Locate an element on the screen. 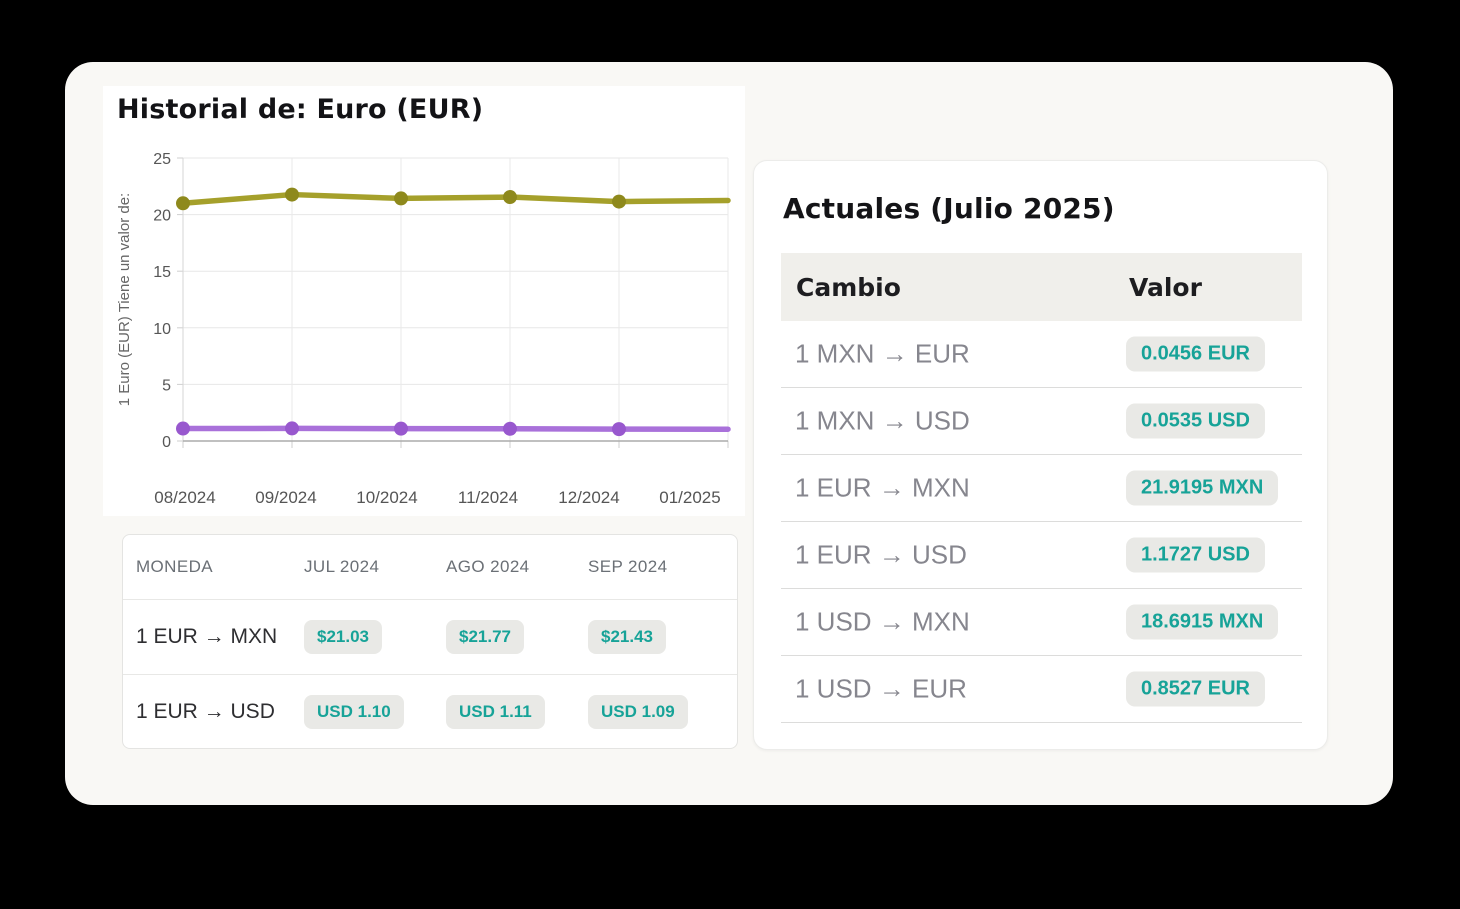 The height and width of the screenshot is (909, 1460). exchange-rate-badge: 0.8527 EUR is located at coordinates (1195, 689).